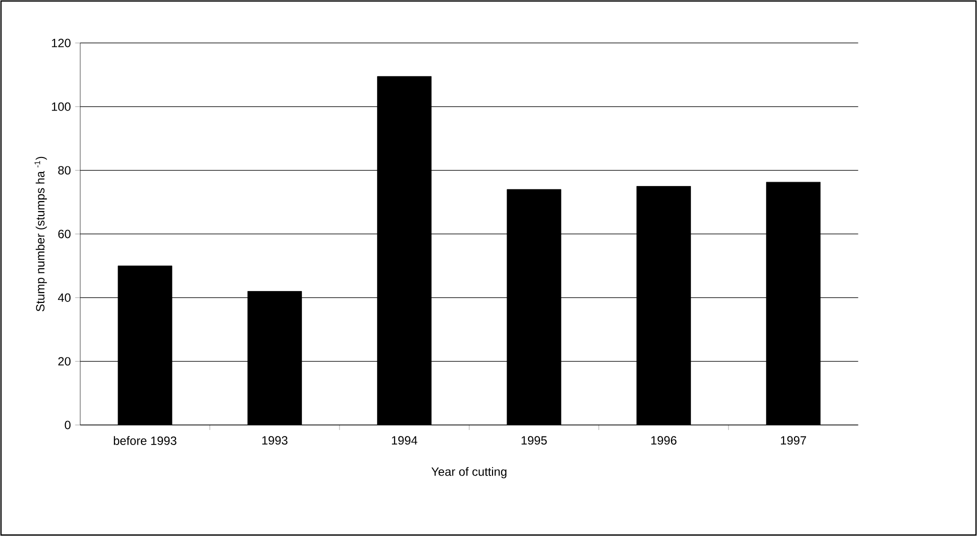  What do you see at coordinates (64, 297) in the screenshot?
I see `y-tick-label: 40` at bounding box center [64, 297].